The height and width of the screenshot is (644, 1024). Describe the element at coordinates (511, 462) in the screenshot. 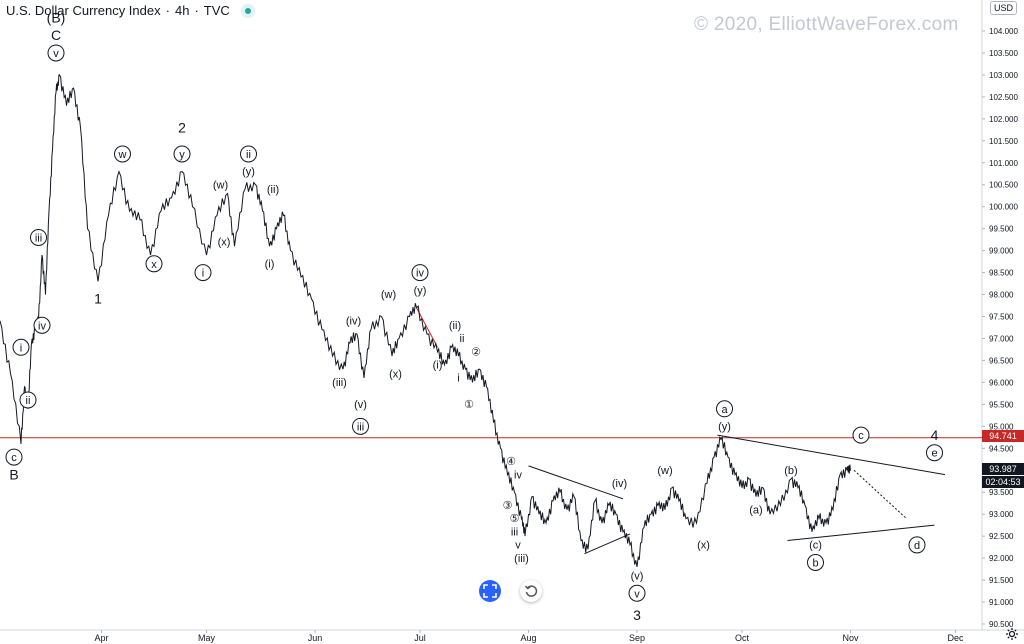

I see `wave-label: ④` at that location.